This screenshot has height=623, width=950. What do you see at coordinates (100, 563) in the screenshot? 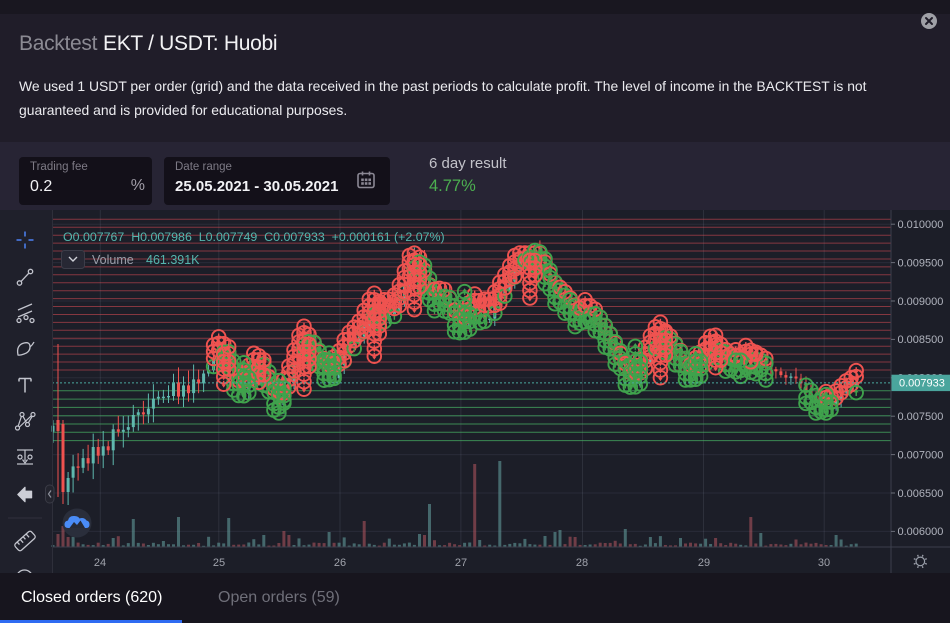
I see `svg-text: 24` at bounding box center [100, 563].